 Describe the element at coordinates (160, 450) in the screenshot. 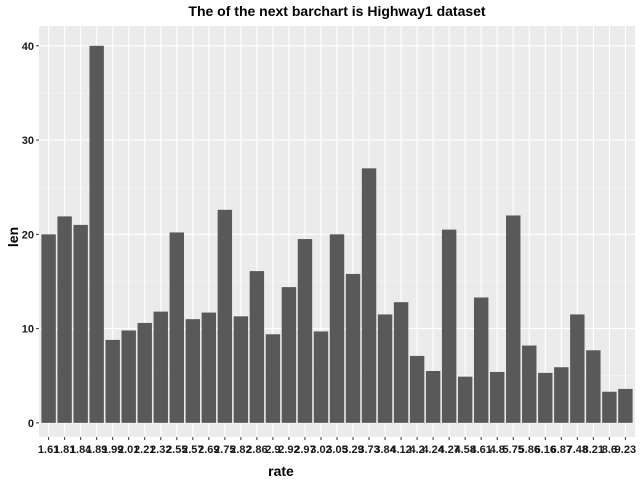

I see `x-tick-label: 2.32` at that location.